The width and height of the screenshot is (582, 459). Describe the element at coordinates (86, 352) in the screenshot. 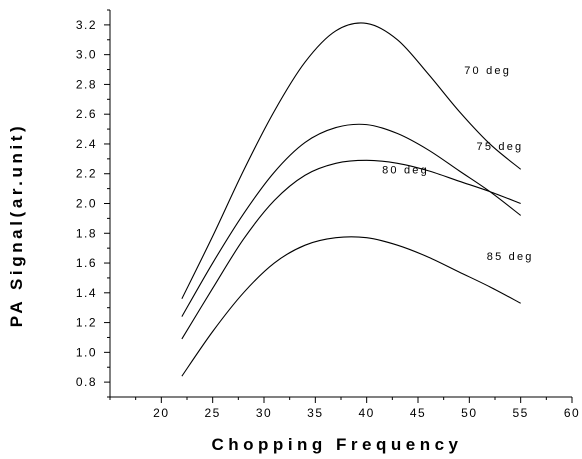

I see `y-tick-label: 1.0` at that location.